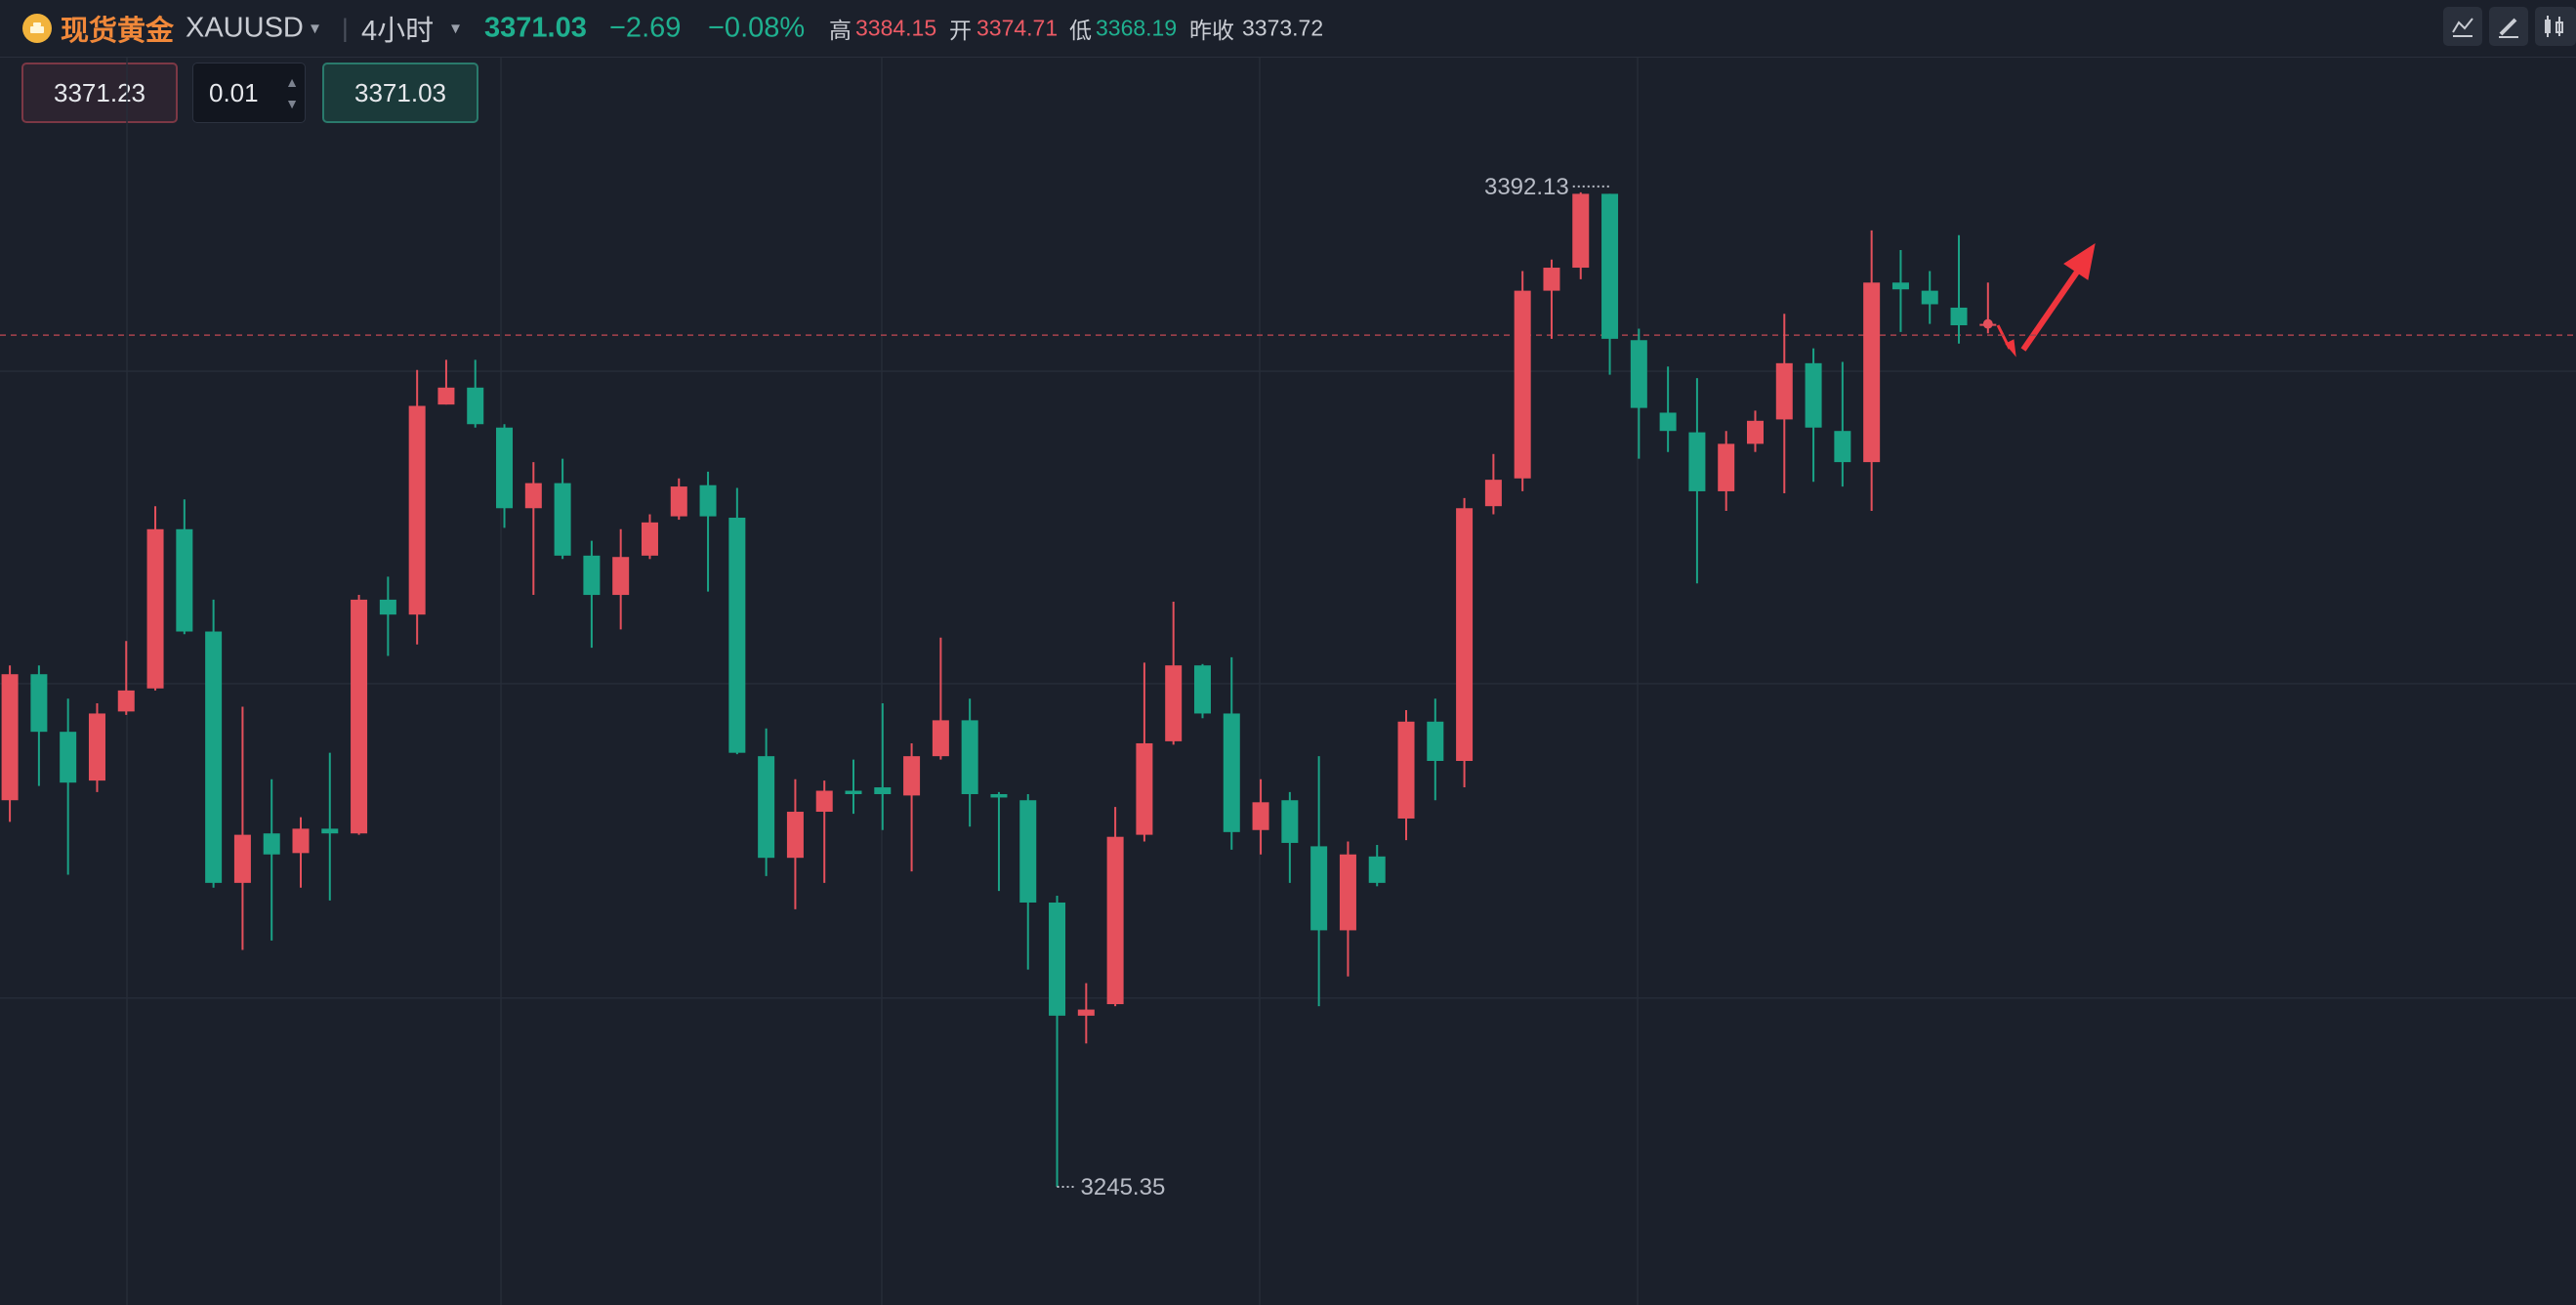  What do you see at coordinates (2046, 300) in the screenshot?
I see `hand-drawn-arrows` at bounding box center [2046, 300].